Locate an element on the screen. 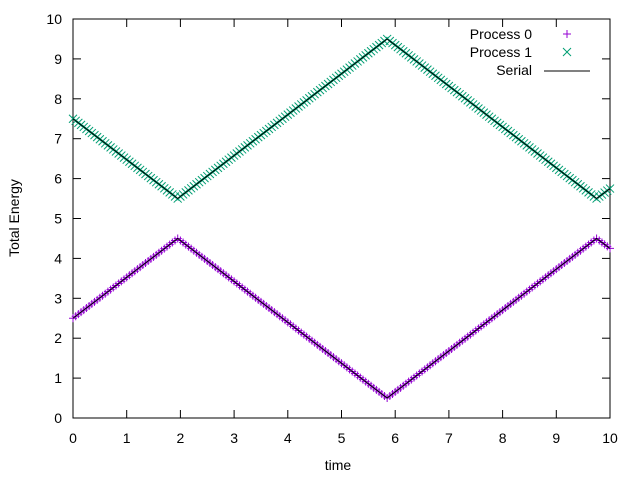 This screenshot has height=480, width=640. x-tick-label: 3 is located at coordinates (234, 438).